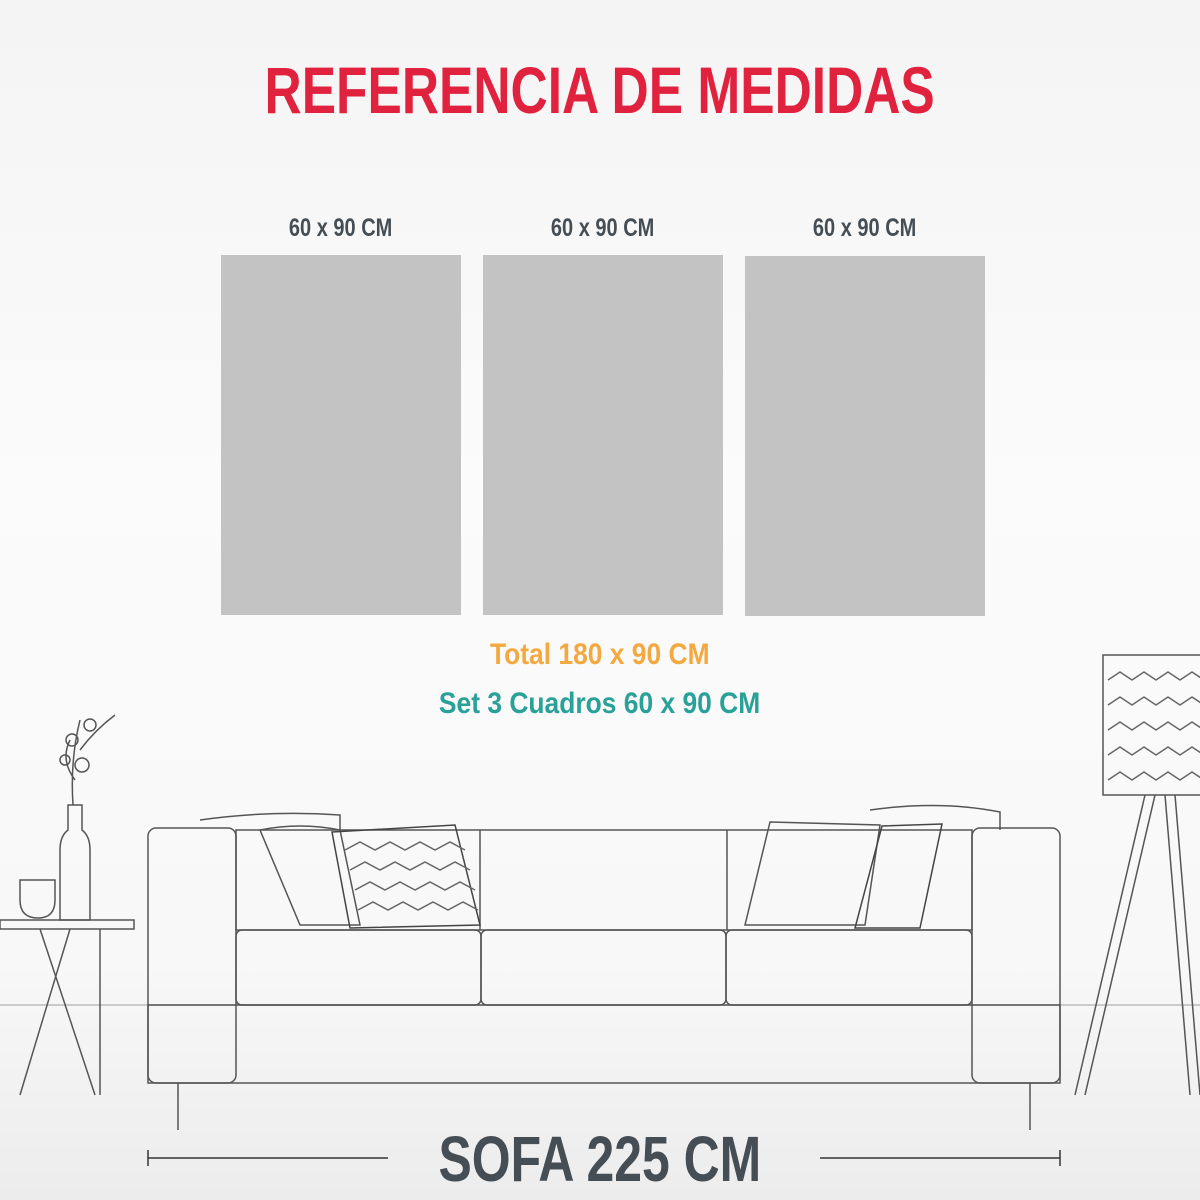  I want to click on sofa-size-label: SOFA 225 CM, so click(600, 1159).